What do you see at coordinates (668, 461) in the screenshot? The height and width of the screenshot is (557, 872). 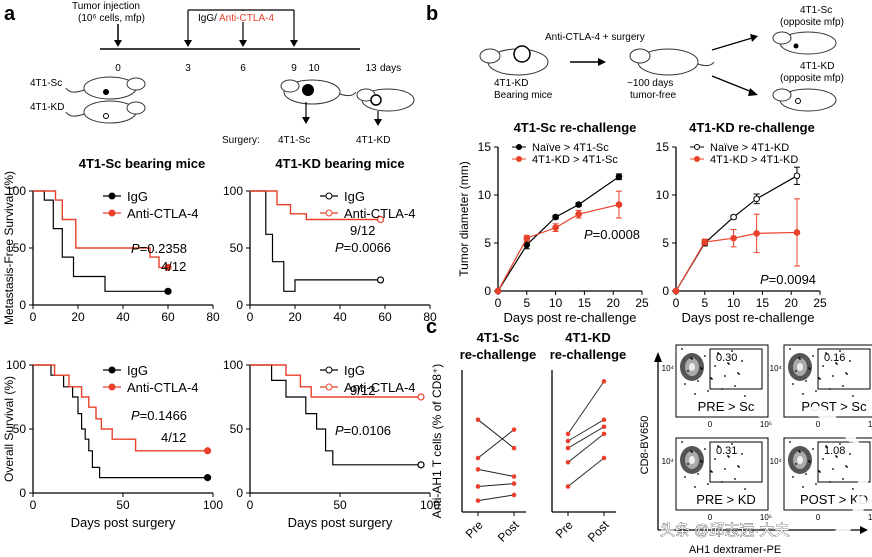 I see `flow-y-tick: 10⁴` at bounding box center [668, 461].